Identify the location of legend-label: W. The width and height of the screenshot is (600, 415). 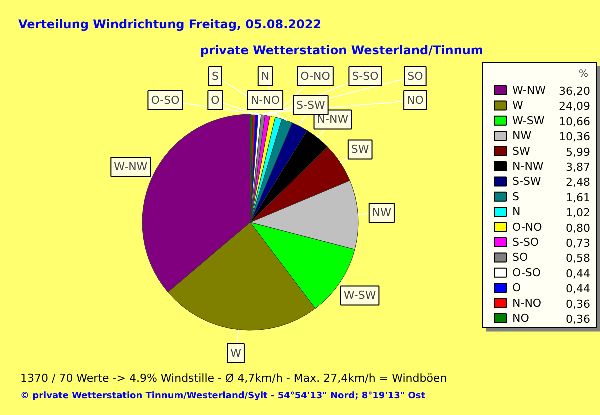
(518, 105).